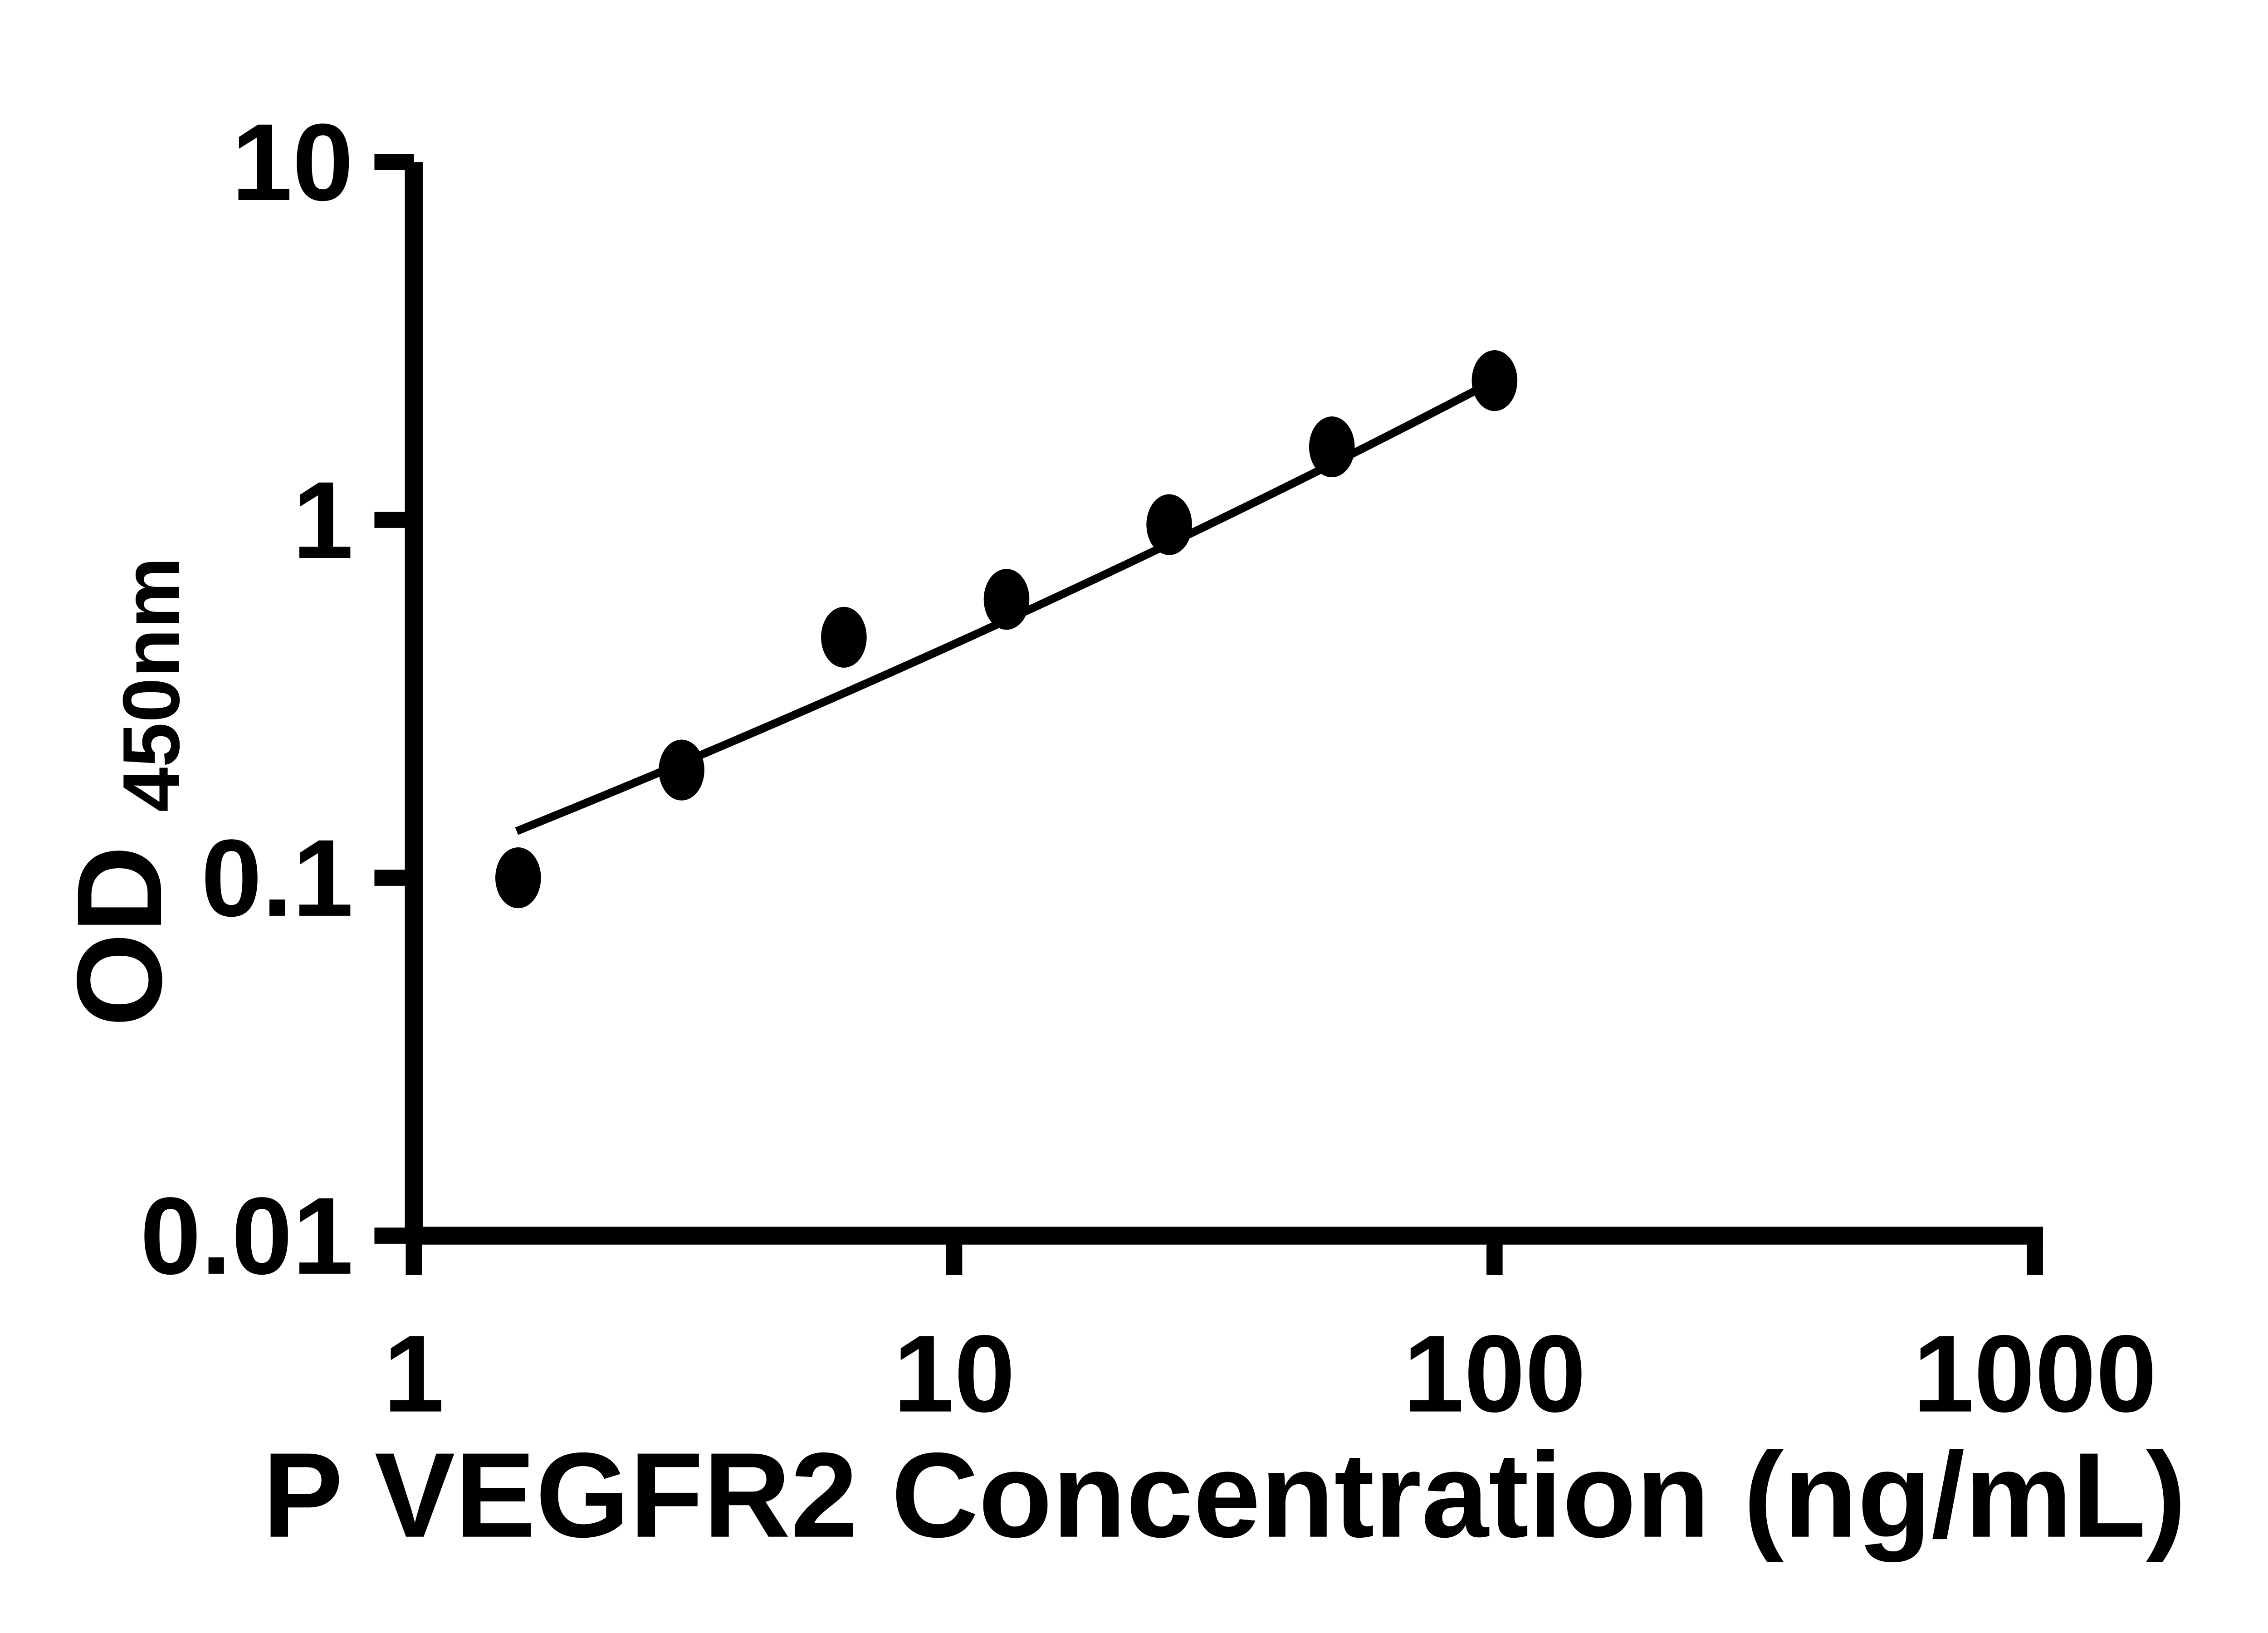  I want to click on data-point-x12.5, so click(1007, 599).